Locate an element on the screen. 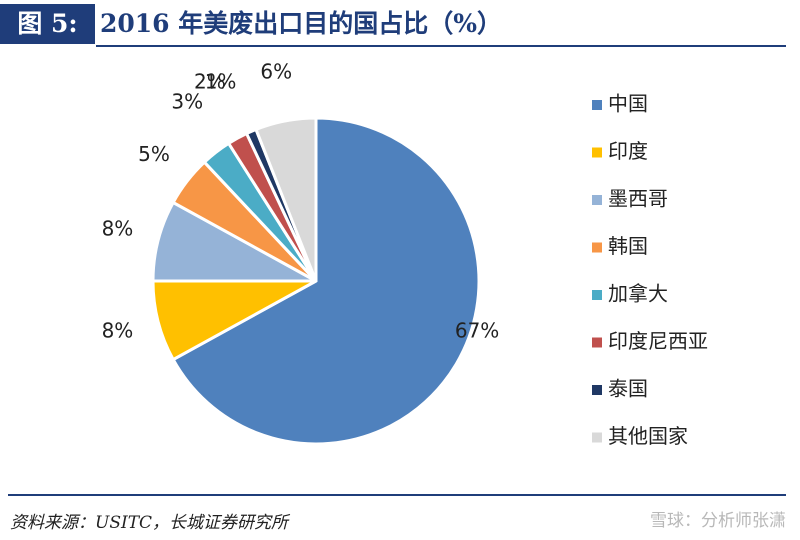 This screenshot has width=800, height=540. legend-label: 印度 is located at coordinates (628, 151).